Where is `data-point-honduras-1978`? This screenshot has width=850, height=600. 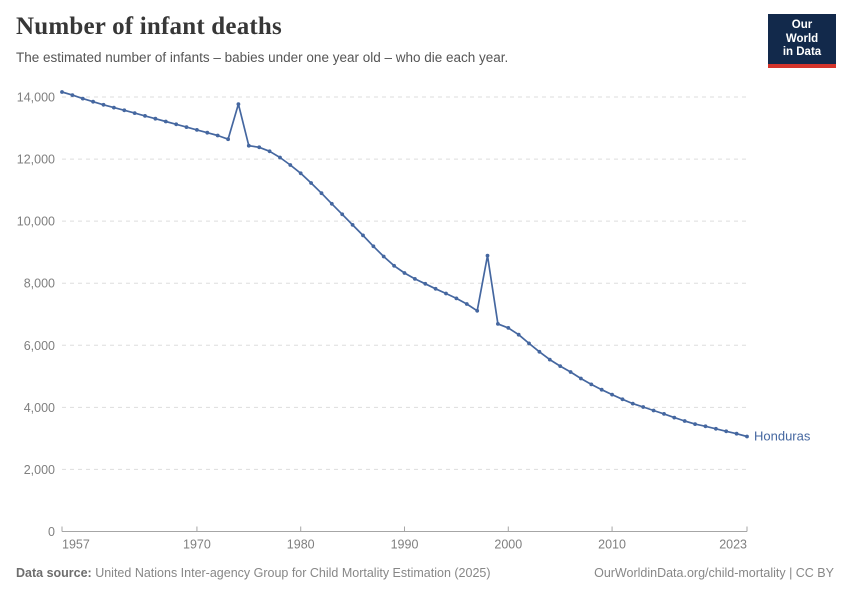 data-point-honduras-1978 is located at coordinates (280, 157).